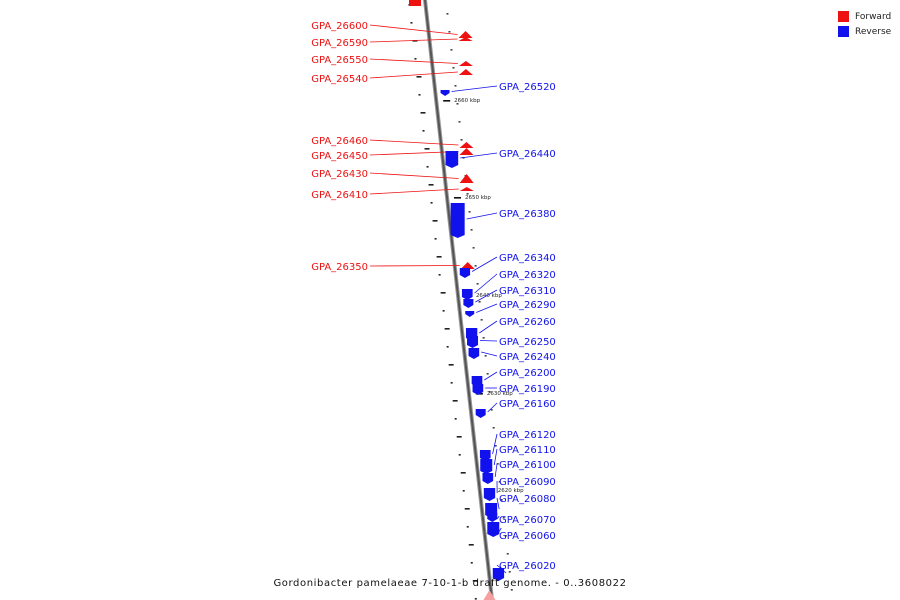 Image resolution: width=900 pixels, height=600 pixels. Describe the element at coordinates (864, 31) in the screenshot. I see `legend-reverse: Reverse` at that location.